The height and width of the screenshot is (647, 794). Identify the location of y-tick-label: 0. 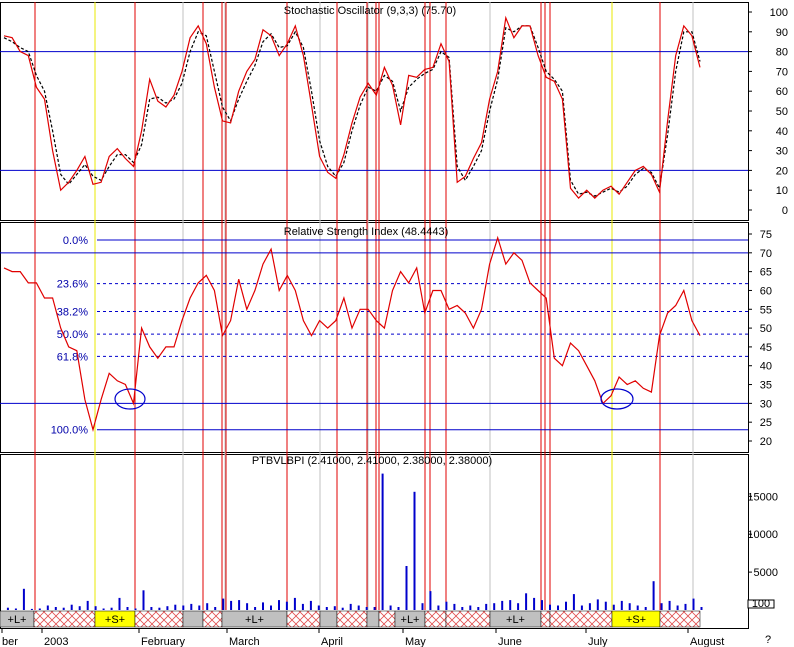
(785, 211).